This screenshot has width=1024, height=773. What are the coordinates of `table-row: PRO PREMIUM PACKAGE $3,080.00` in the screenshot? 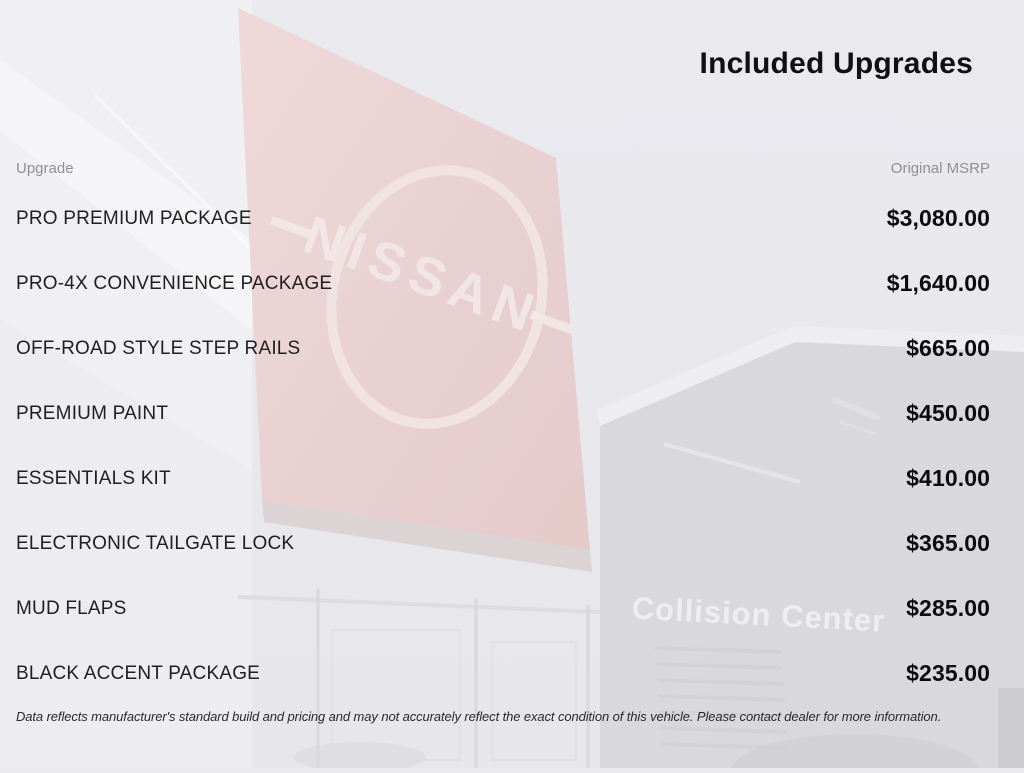 It's located at (503, 218).